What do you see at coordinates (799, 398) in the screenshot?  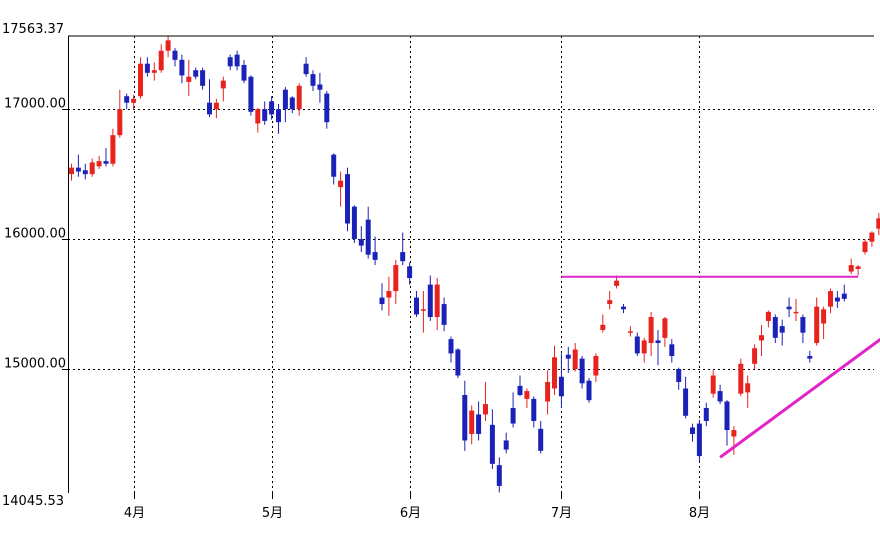 I see `rising-trend-line` at bounding box center [799, 398].